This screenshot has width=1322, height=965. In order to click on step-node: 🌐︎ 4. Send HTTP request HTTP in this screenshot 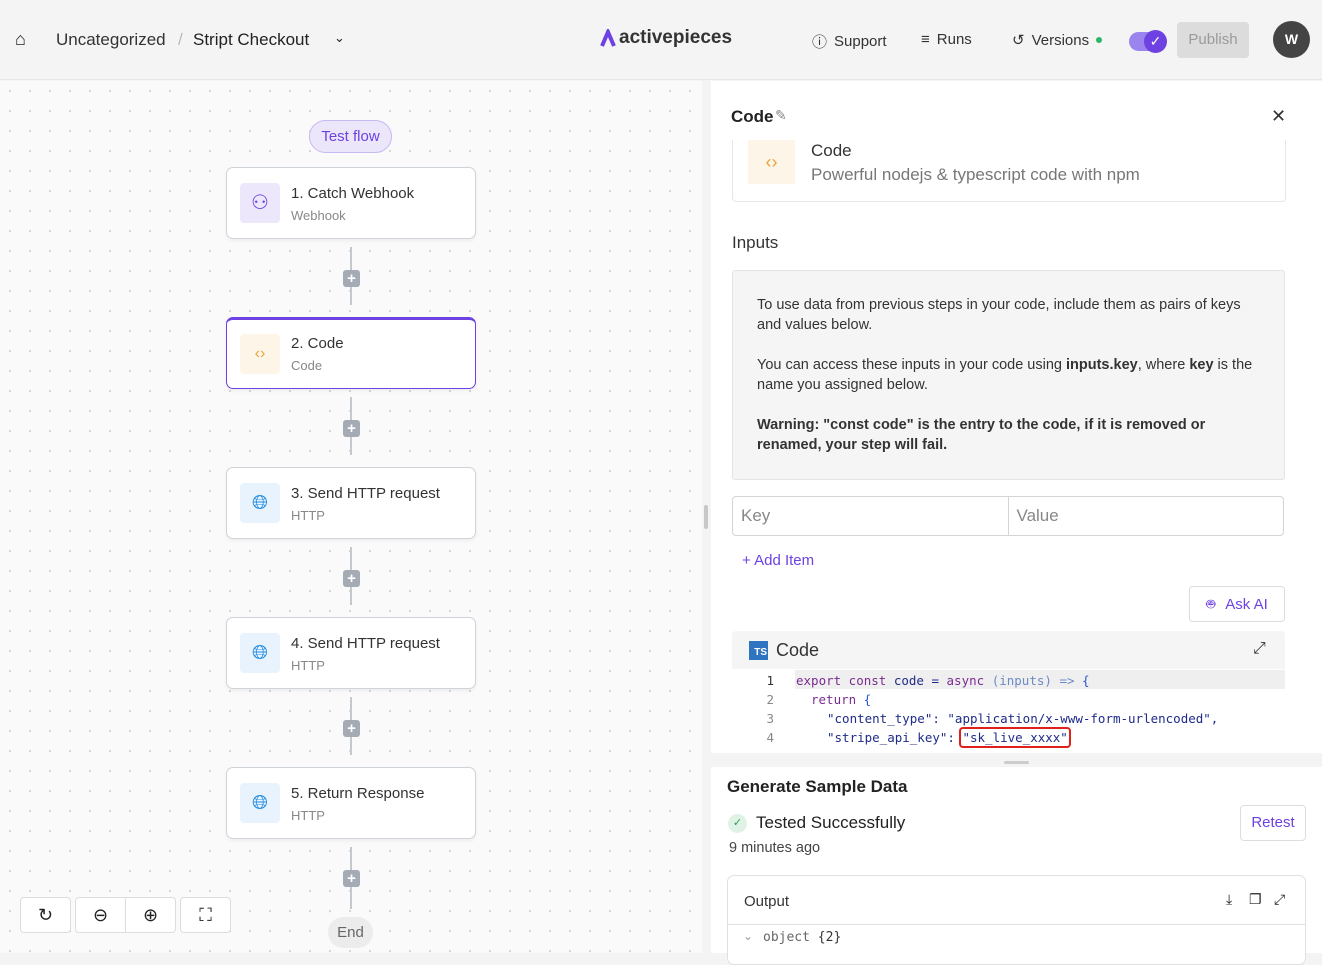, I will do `click(351, 653)`.